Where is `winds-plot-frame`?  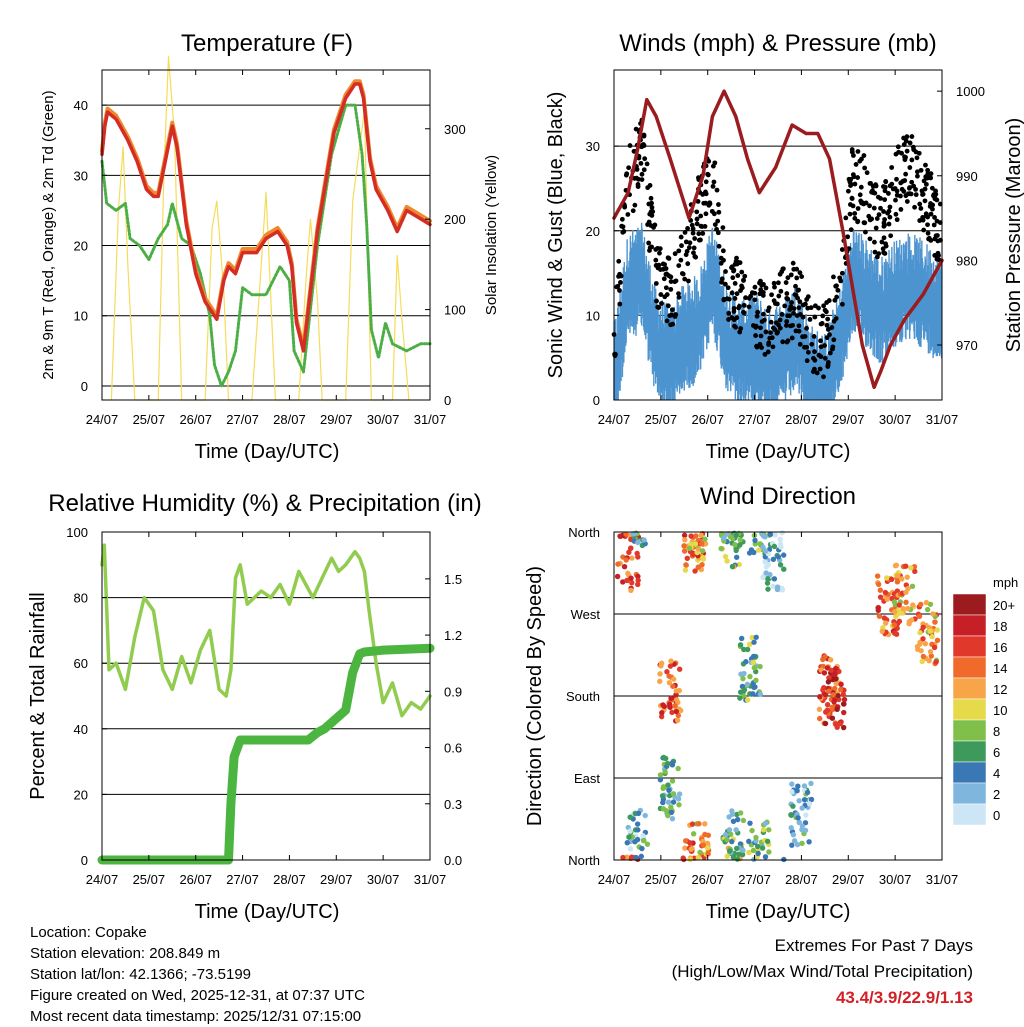
winds-plot-frame is located at coordinates (778, 235).